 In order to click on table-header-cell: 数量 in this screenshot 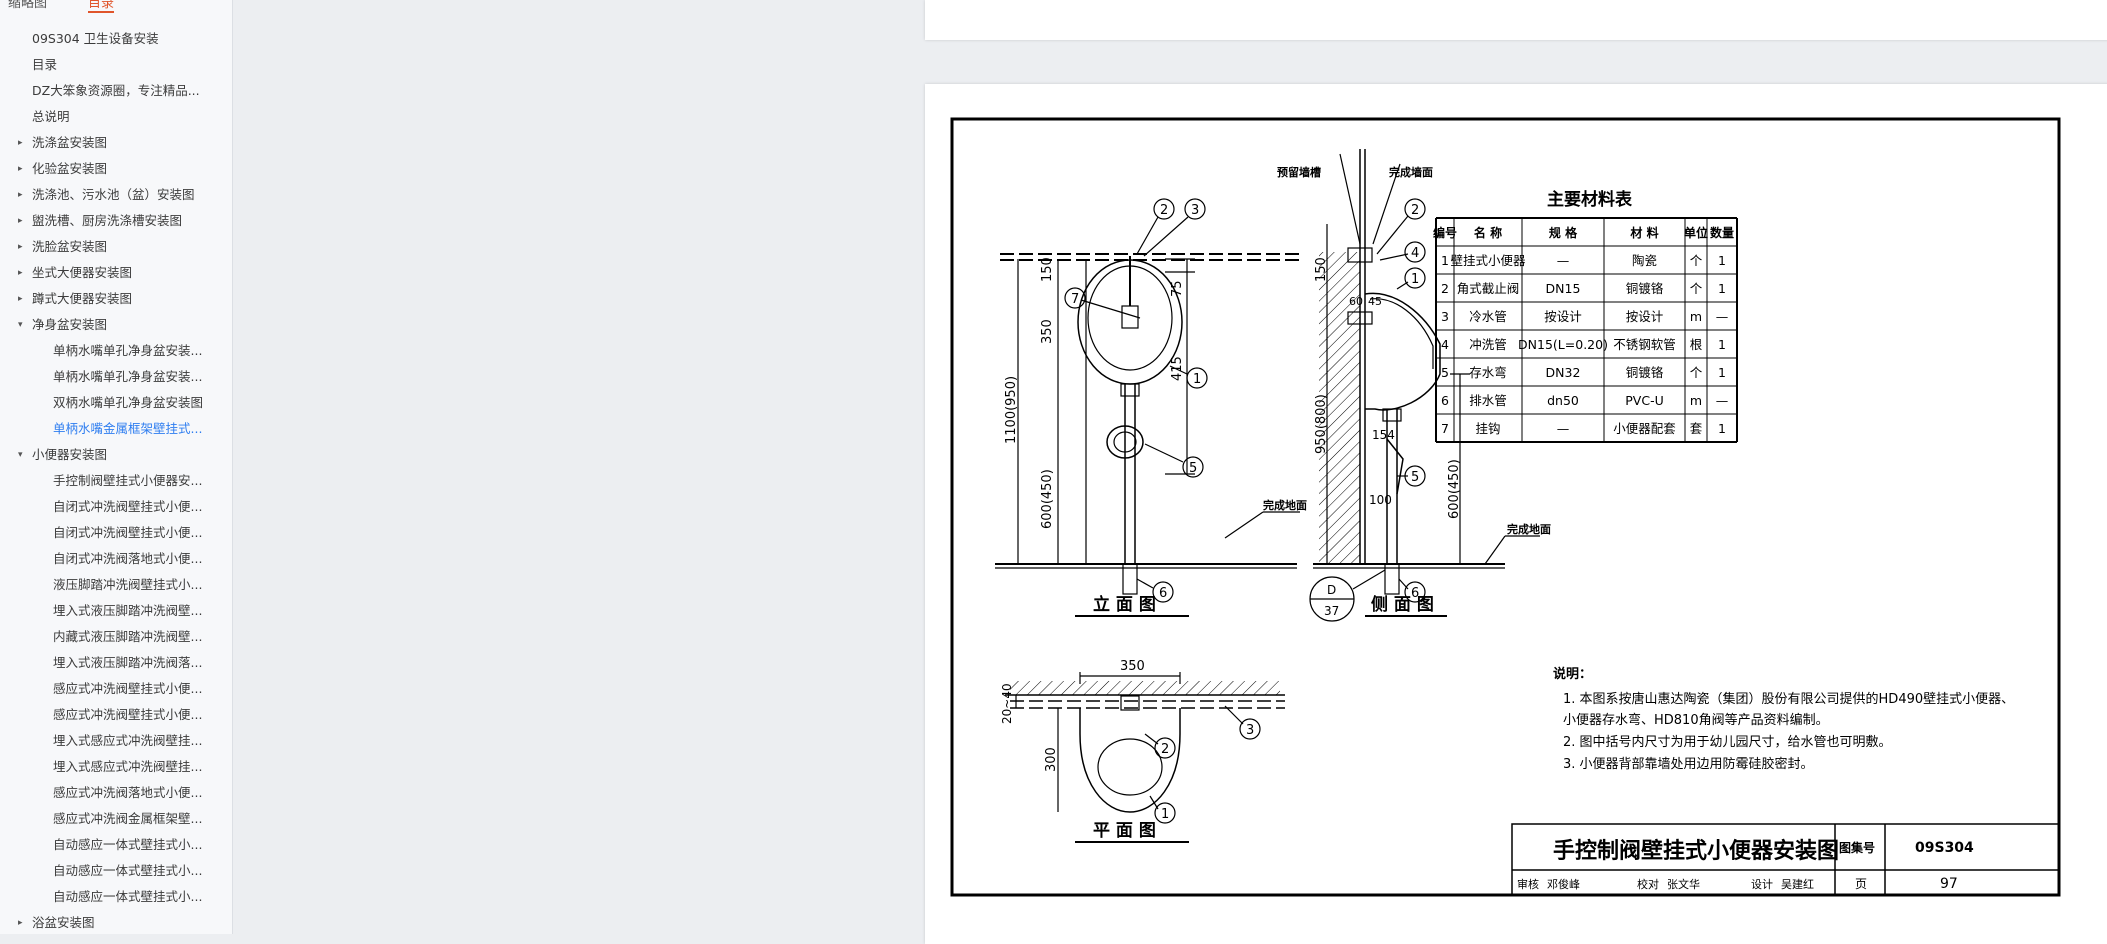, I will do `click(1722, 232)`.